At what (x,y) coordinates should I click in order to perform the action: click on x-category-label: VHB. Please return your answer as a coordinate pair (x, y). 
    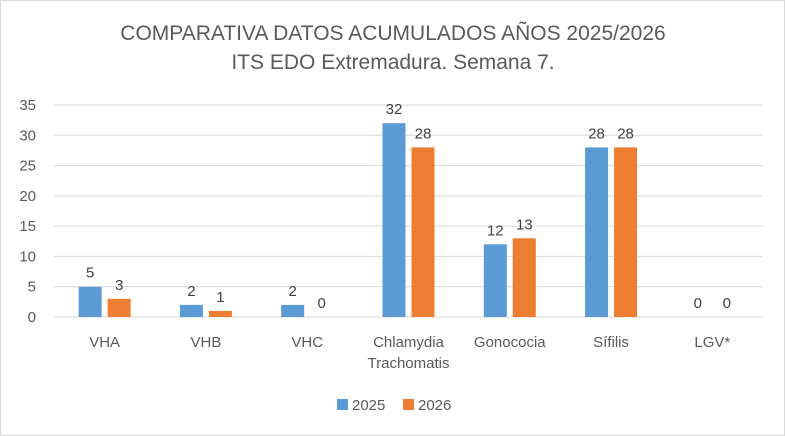
    Looking at the image, I should click on (206, 342).